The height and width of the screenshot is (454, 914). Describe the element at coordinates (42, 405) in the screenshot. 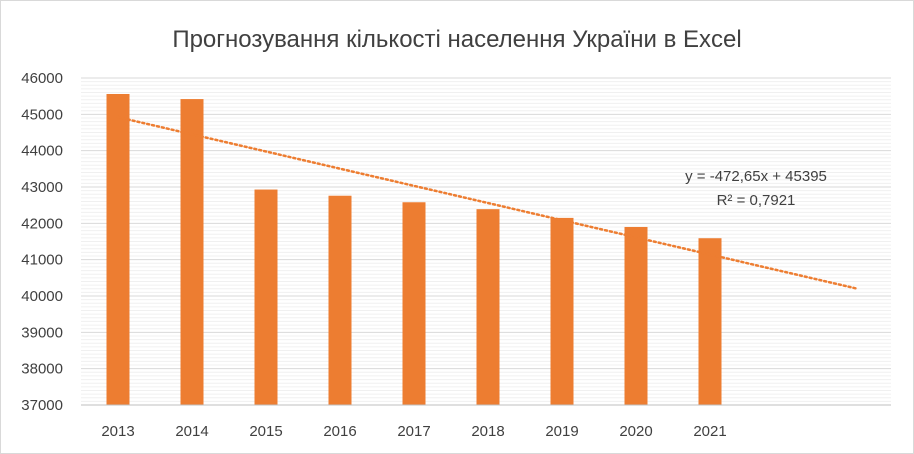

I see `y-tick-label: 37000` at that location.